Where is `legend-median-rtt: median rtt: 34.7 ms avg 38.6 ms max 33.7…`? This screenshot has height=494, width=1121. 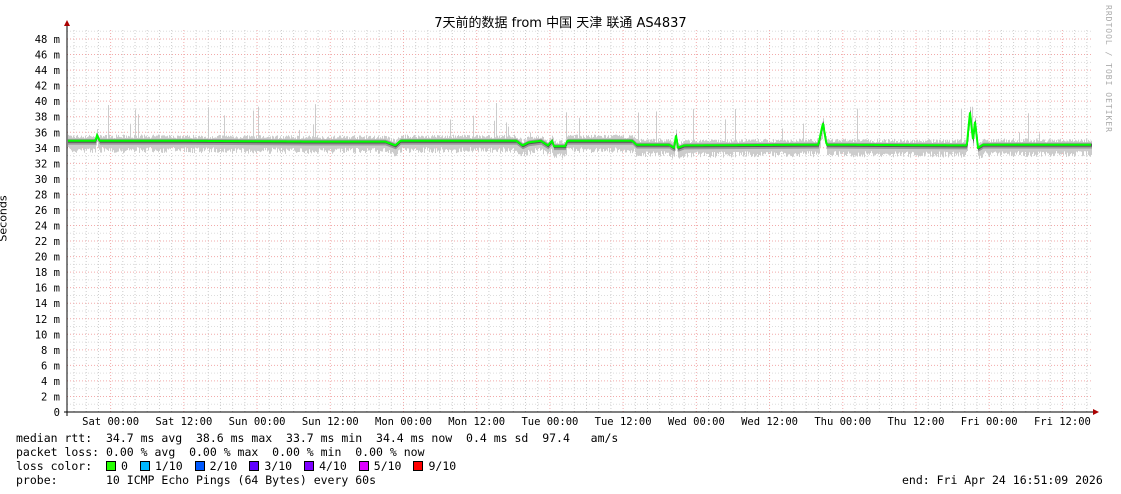
legend-median-rtt: median rtt: 34.7 ms avg 38.6 ms max 33.7… is located at coordinates (317, 438).